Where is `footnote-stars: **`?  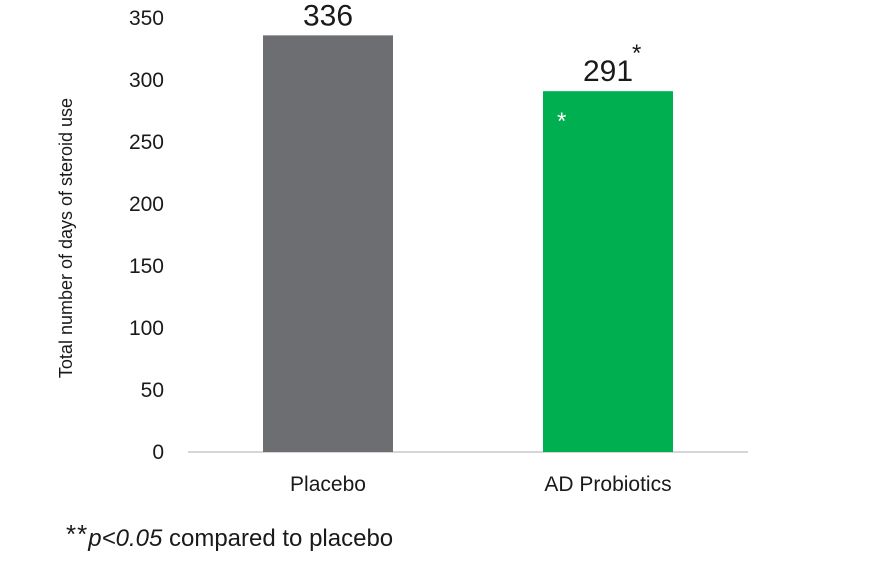
footnote-stars: ** is located at coordinates (77, 534).